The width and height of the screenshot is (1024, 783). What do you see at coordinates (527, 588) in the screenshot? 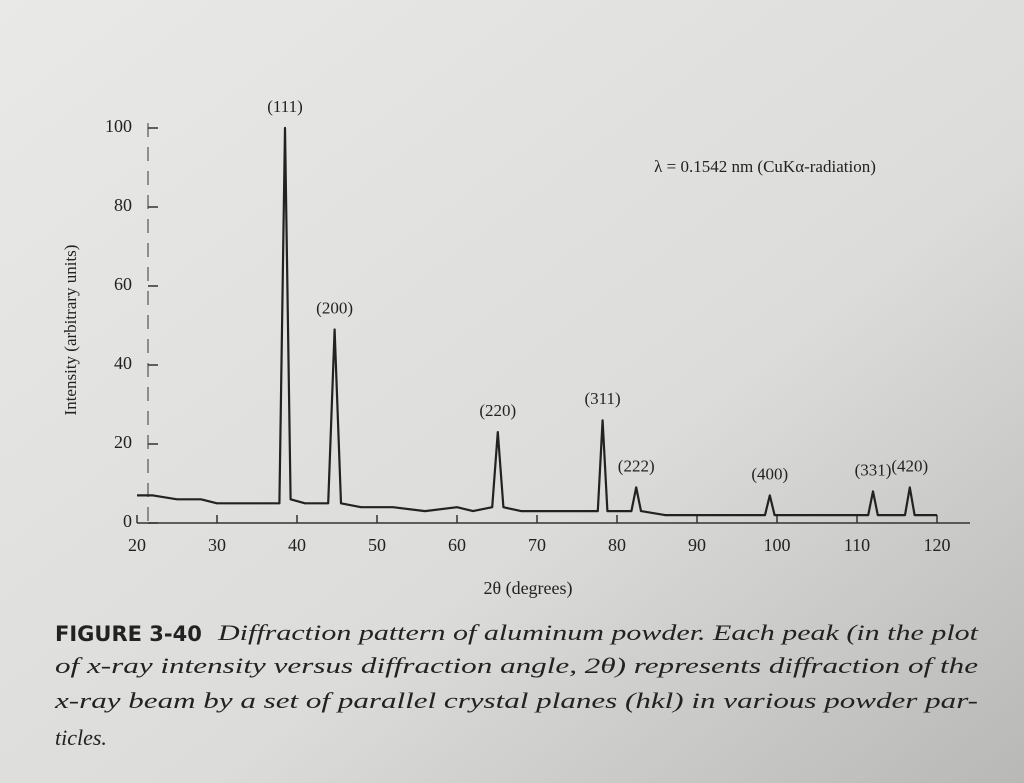
I see `x-axis-label: 2θ (degrees)` at bounding box center [527, 588].